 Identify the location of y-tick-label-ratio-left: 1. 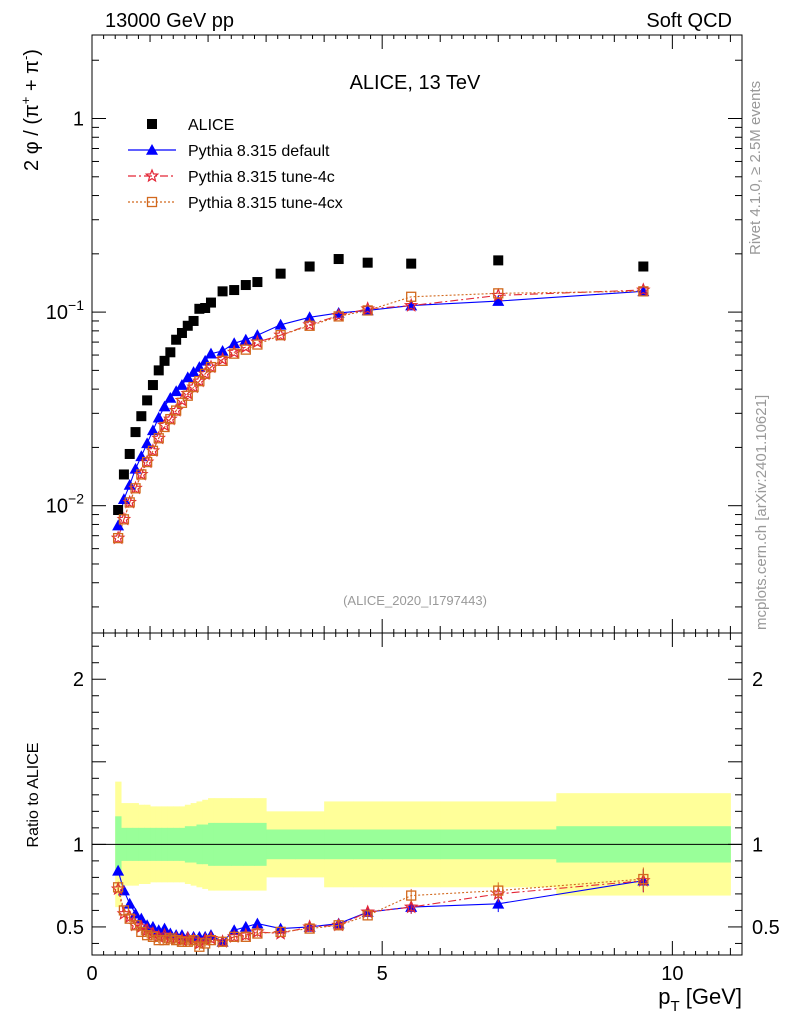
(78, 845).